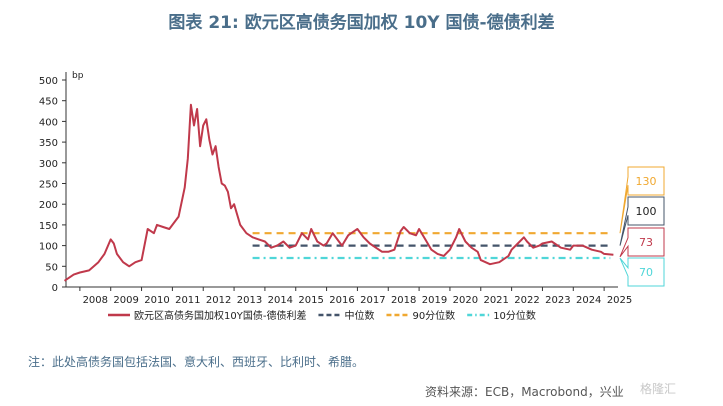 The height and width of the screenshot is (406, 723). What do you see at coordinates (48, 81) in the screenshot?
I see `y-tick-label: 500` at bounding box center [48, 81].